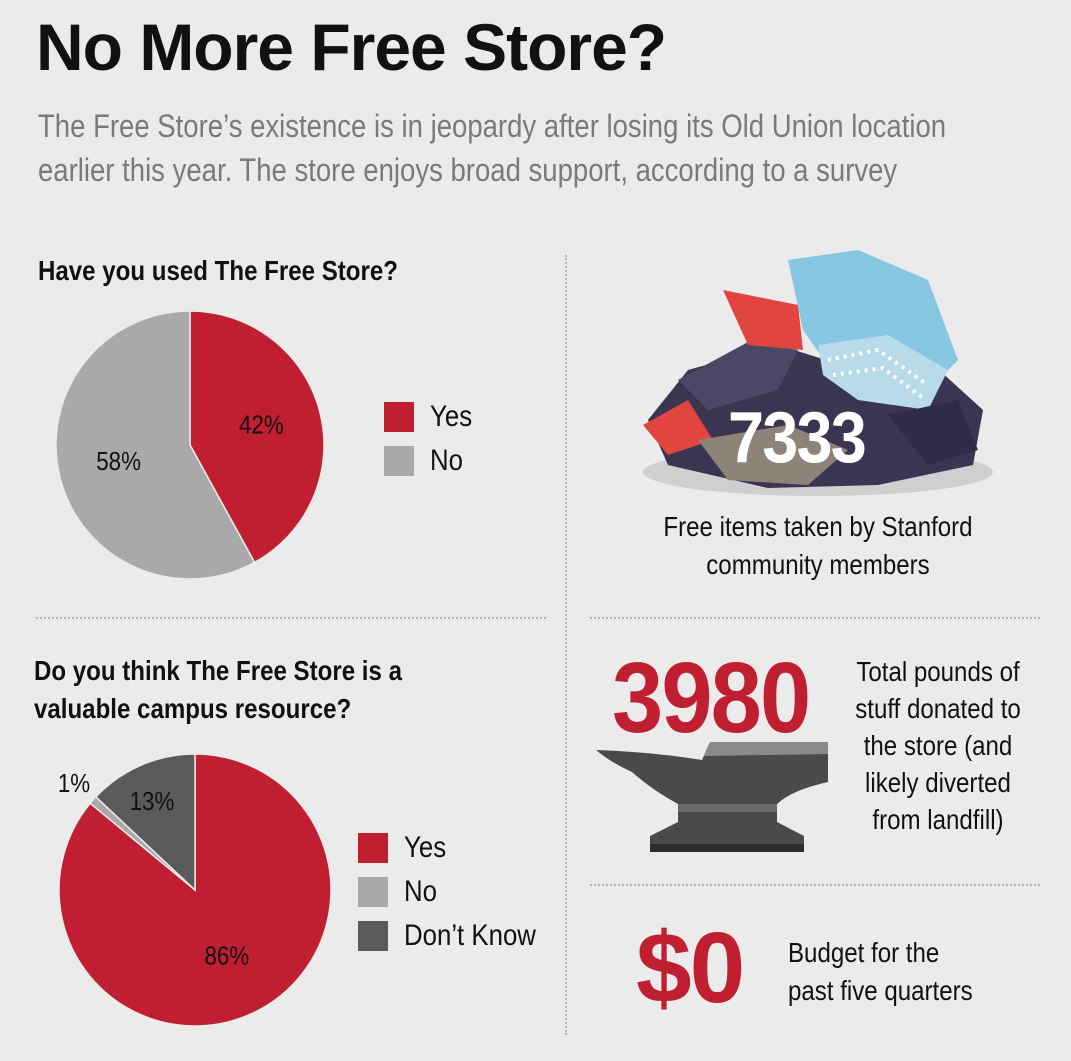 This screenshot has height=1061, width=1071. What do you see at coordinates (880, 990) in the screenshot?
I see `budget-caption-line-2: past five quarters` at bounding box center [880, 990].